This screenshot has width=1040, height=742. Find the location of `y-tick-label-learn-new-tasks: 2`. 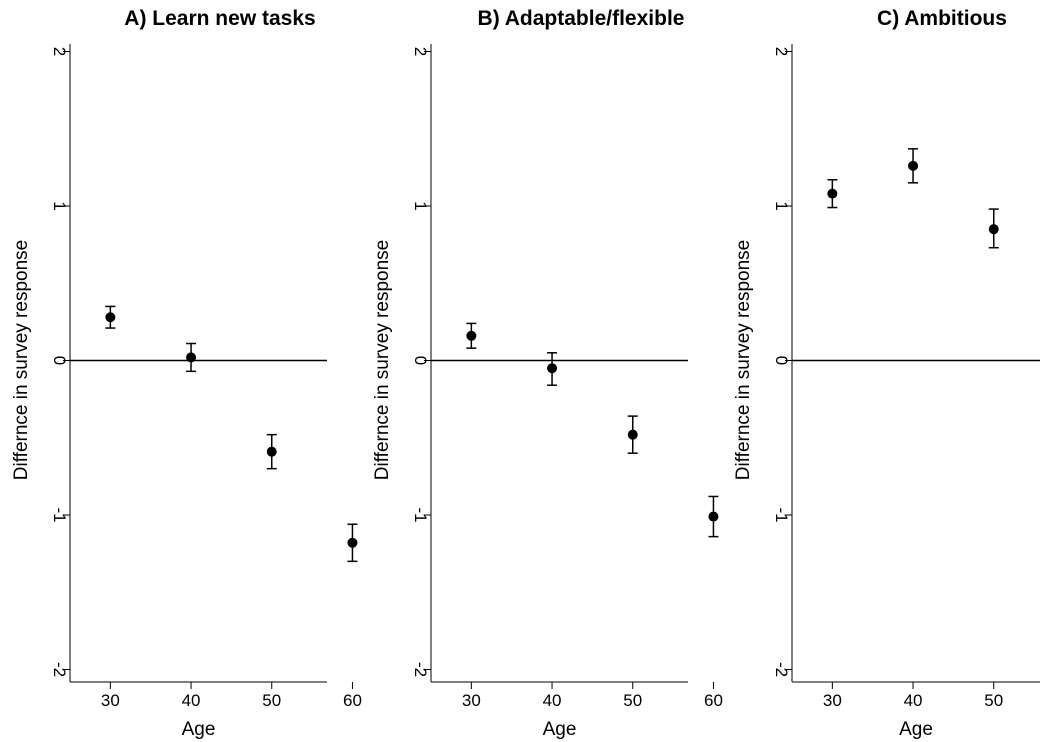

y-tick-label-learn-new-tasks: 2 is located at coordinates (59, 51).